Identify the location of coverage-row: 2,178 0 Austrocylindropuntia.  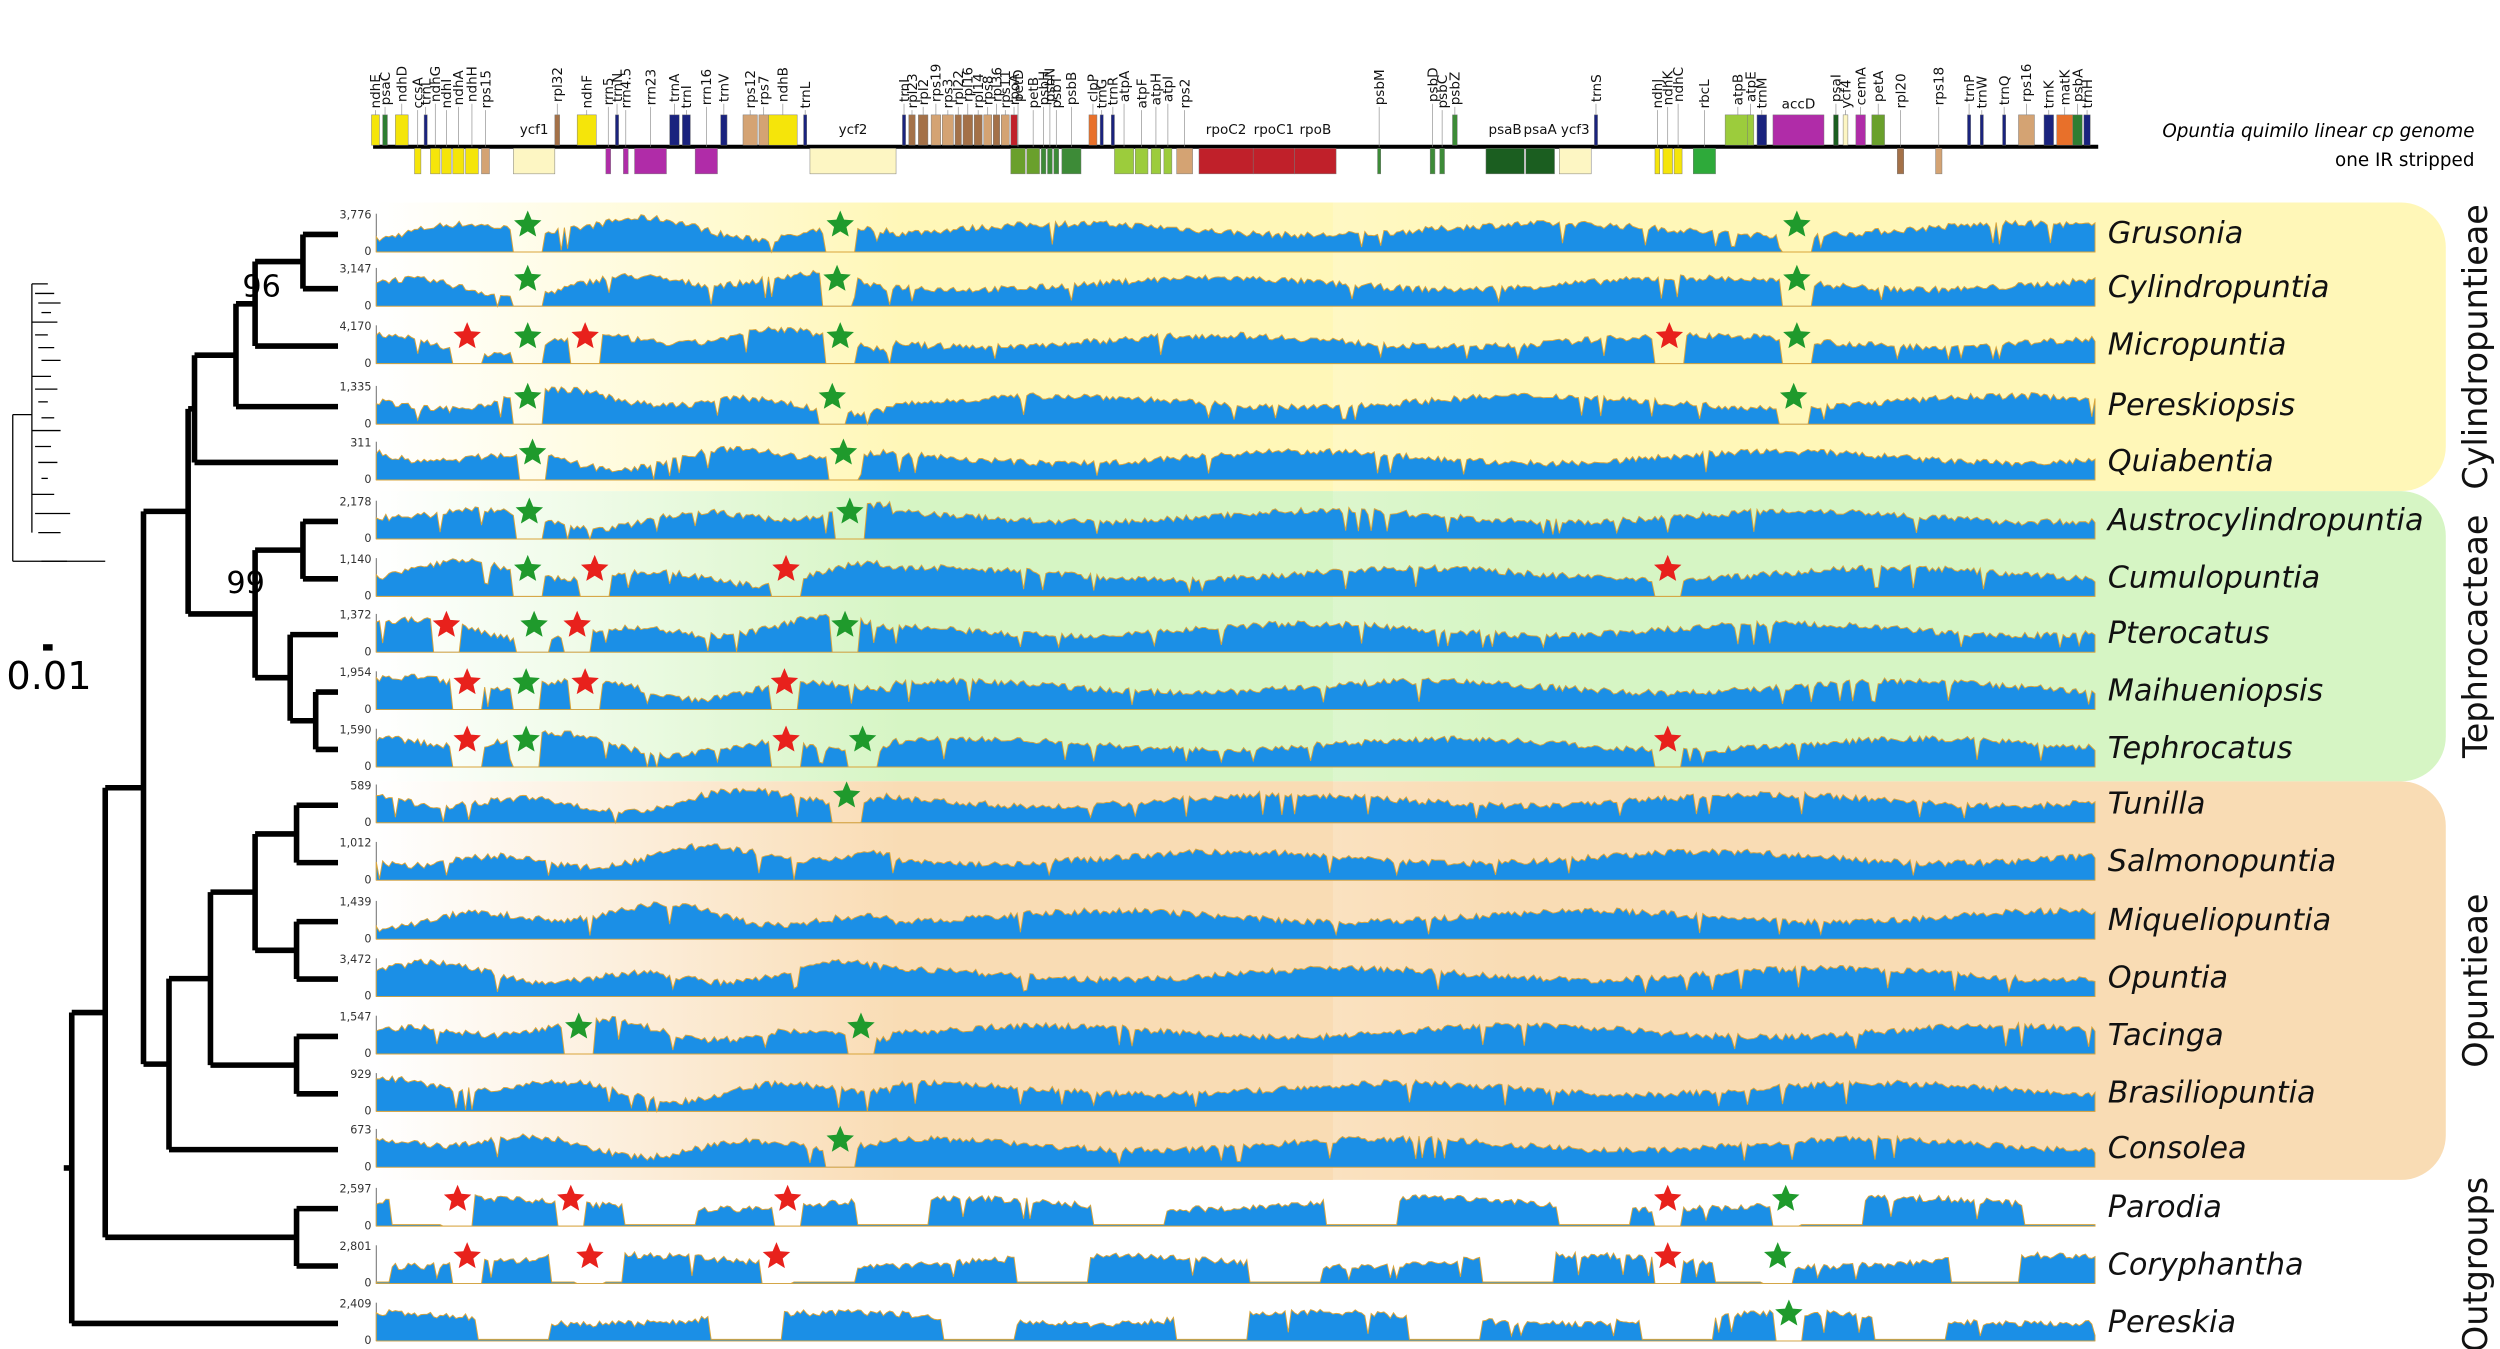
(1382, 520).